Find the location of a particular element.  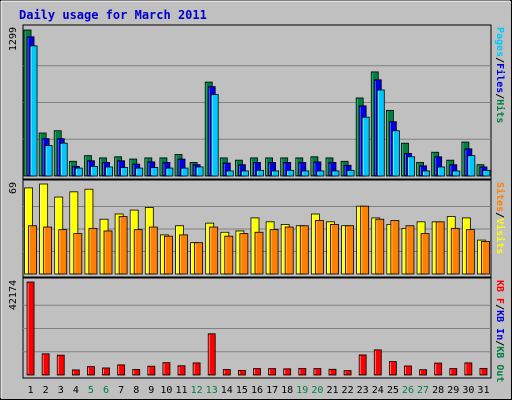

x-tick-label: 2 is located at coordinates (46, 390).